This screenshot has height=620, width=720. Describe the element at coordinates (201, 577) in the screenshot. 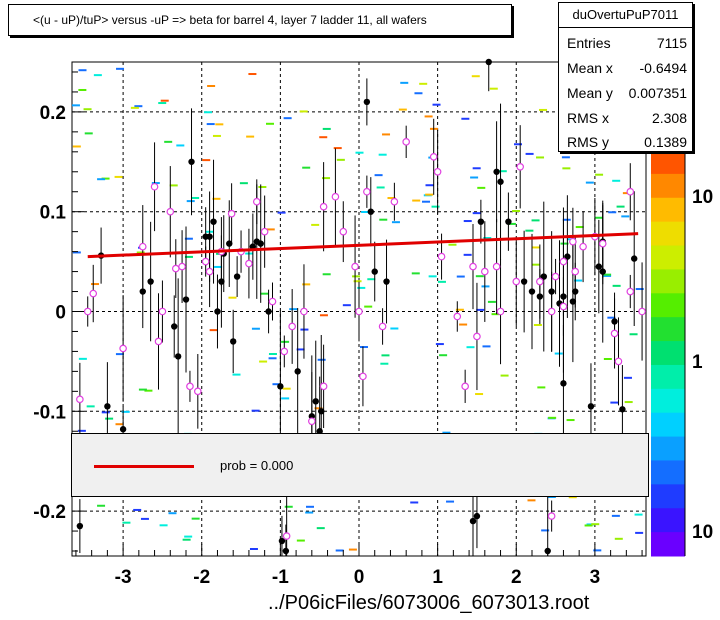

I see `x-tick-label: -2` at that location.